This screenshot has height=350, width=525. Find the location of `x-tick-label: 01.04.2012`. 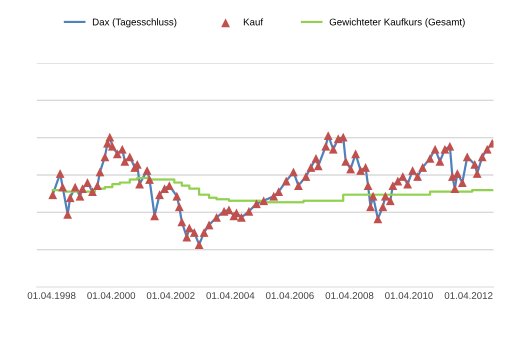

x-tick-label: 01.04.2012 is located at coordinates (468, 295).